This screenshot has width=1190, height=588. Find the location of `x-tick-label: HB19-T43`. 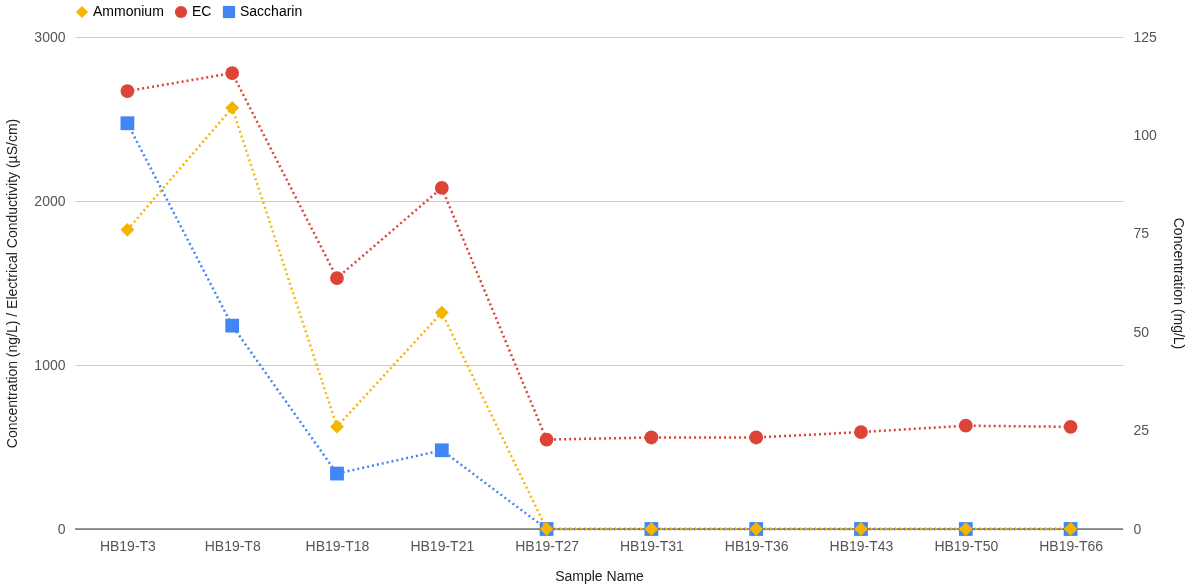

x-tick-label: HB19-T43 is located at coordinates (861, 545).